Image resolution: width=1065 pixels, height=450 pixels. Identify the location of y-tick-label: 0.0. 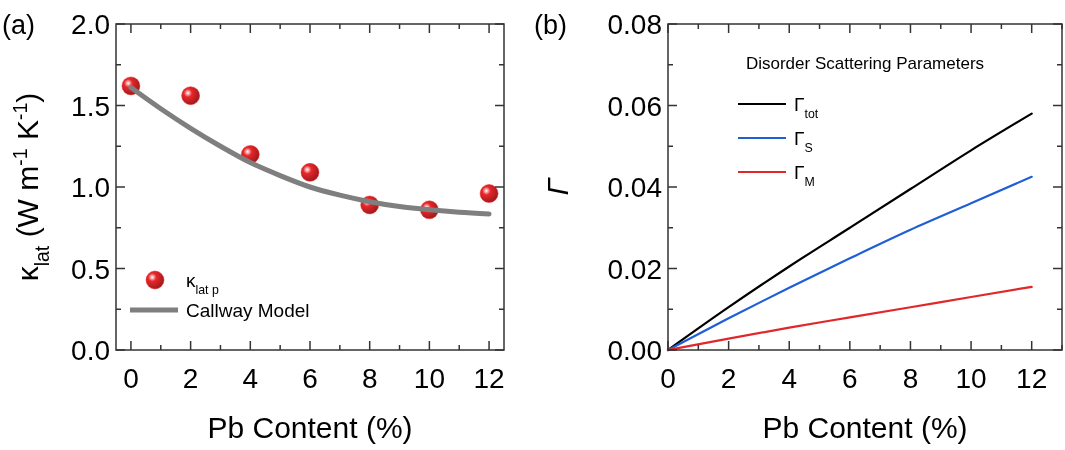
(90, 351).